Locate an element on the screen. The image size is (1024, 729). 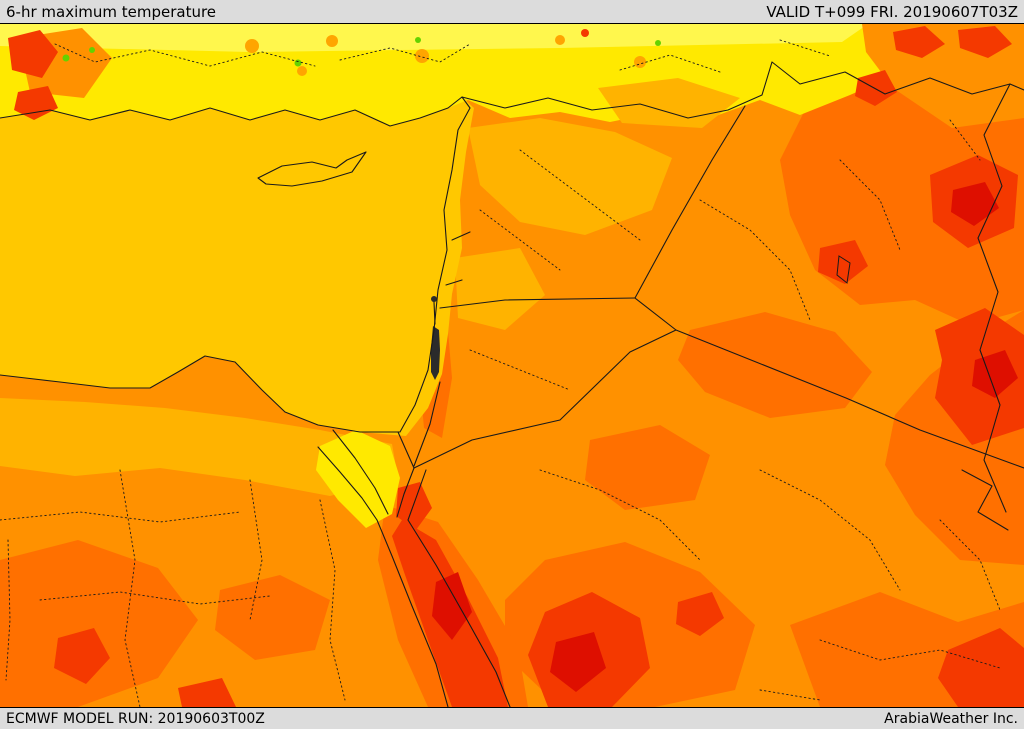
jordan-north-border is located at coordinates (537, 303).